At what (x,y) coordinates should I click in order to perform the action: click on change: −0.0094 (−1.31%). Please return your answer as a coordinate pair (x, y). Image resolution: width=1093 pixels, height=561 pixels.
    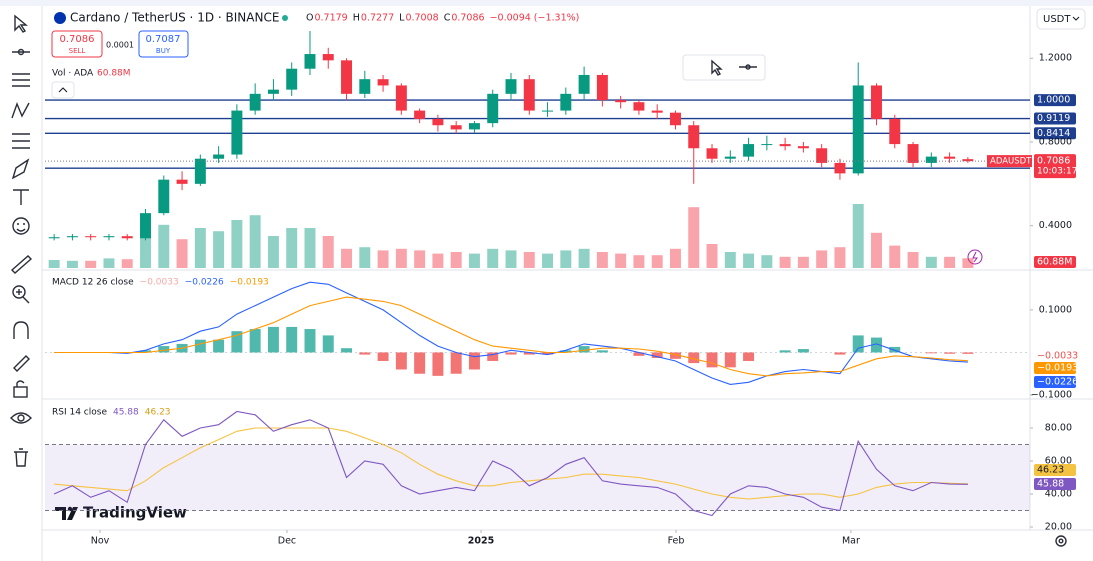
    Looking at the image, I should click on (535, 18).